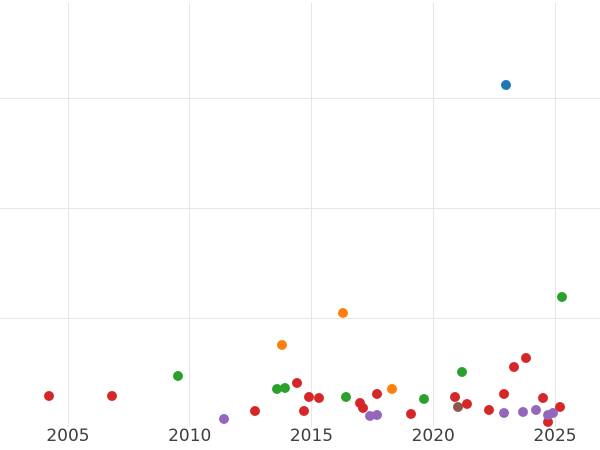 The height and width of the screenshot is (450, 600). Describe the element at coordinates (457, 406) in the screenshot. I see `data-point-brown` at that location.